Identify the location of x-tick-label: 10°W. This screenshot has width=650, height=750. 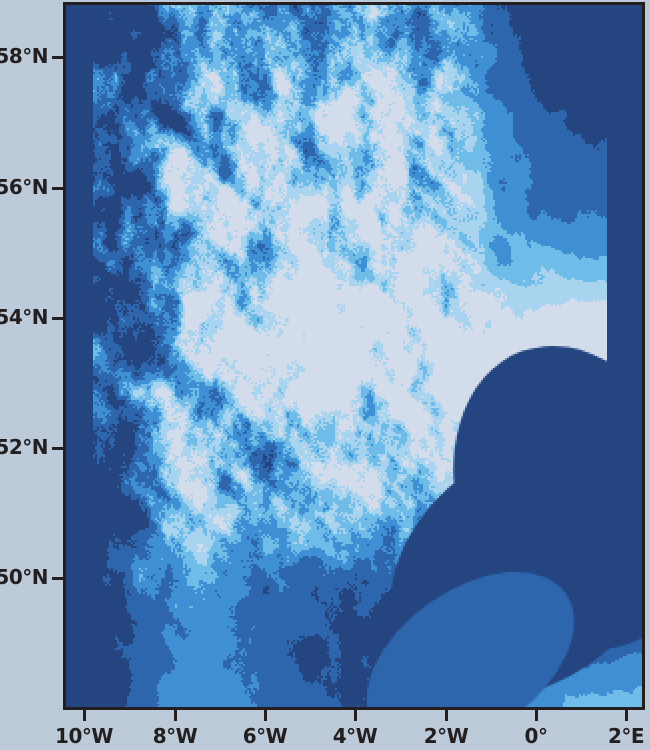
(84, 736).